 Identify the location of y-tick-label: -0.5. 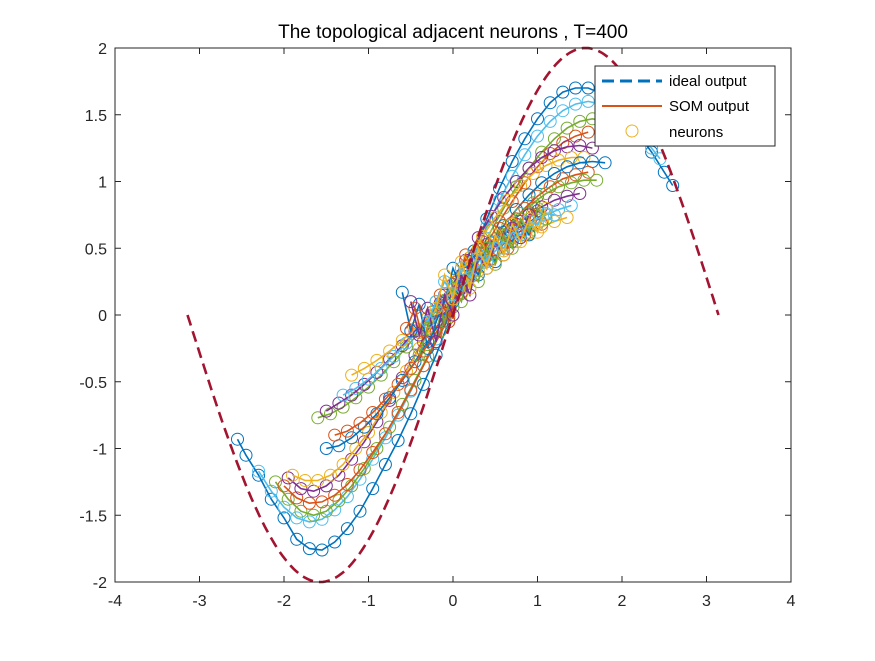
(93, 383).